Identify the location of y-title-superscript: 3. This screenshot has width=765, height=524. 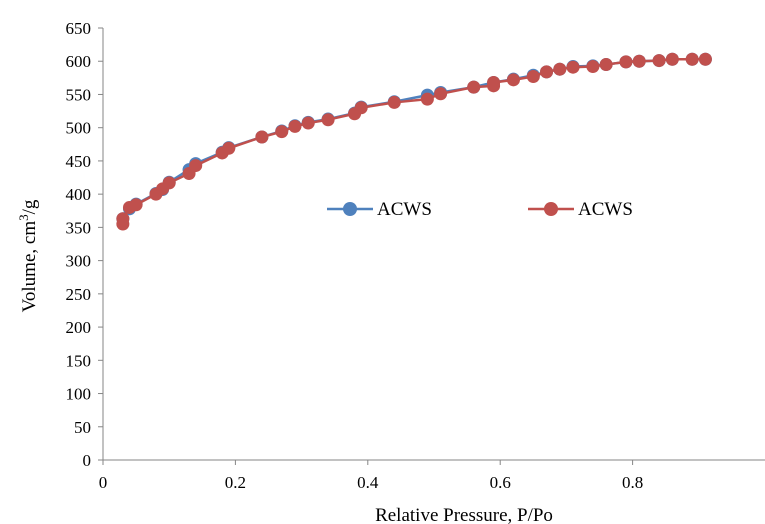
(23, 217).